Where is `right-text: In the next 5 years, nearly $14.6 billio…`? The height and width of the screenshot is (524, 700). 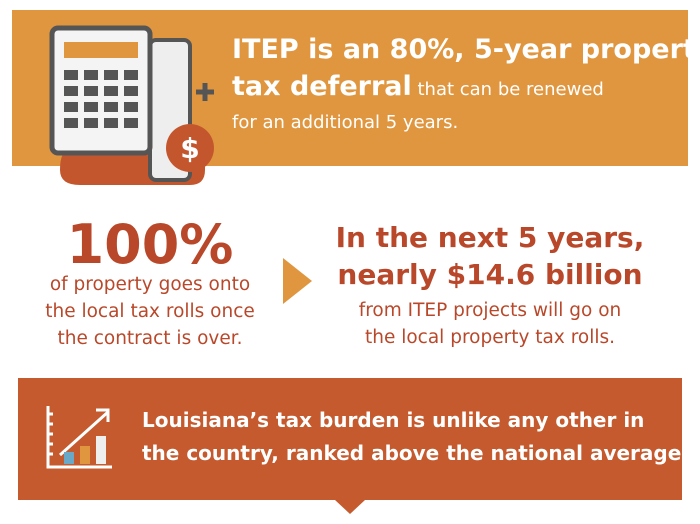 right-text: In the next 5 years, nearly $14.6 billio… is located at coordinates (490, 284).